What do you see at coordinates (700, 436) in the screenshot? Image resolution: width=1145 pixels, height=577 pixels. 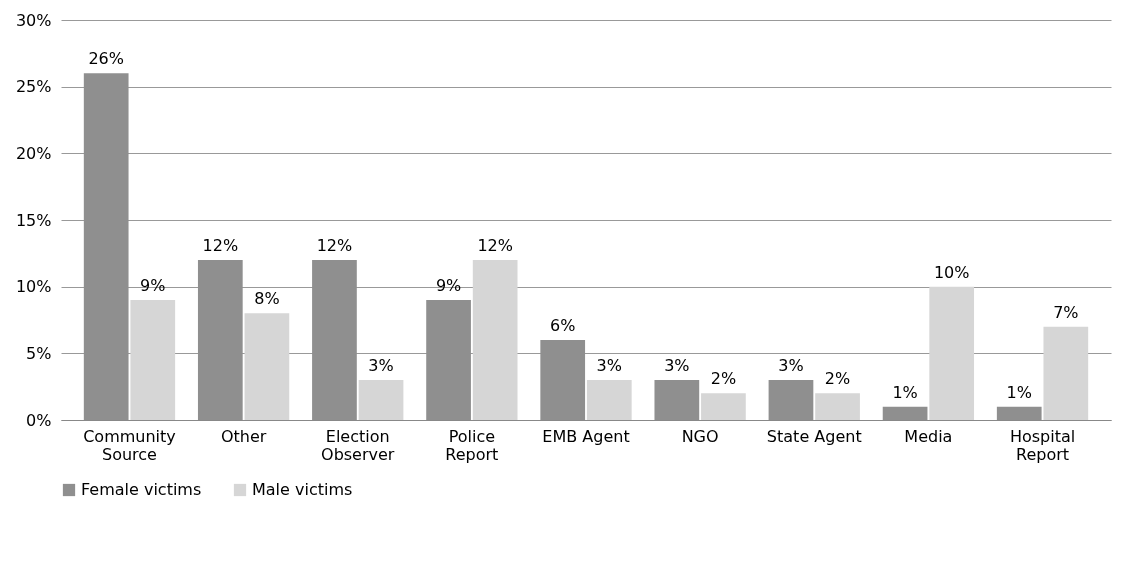 I see `x-tick-label: NGO` at bounding box center [700, 436].